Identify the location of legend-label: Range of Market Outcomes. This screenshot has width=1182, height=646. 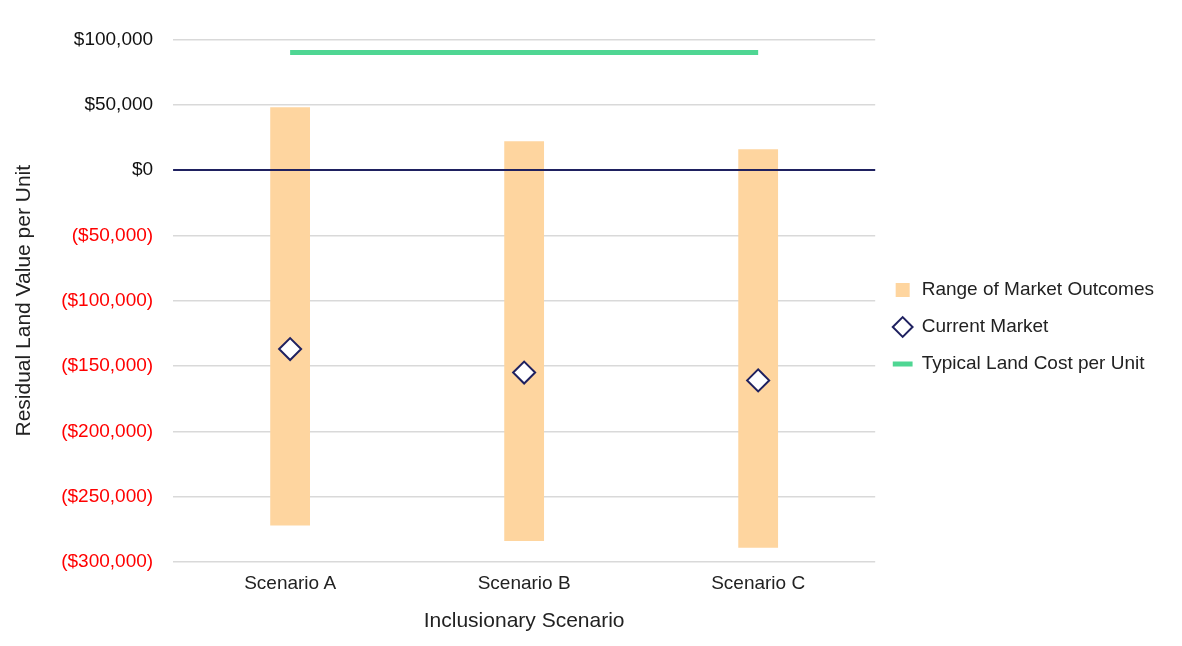
(1037, 289).